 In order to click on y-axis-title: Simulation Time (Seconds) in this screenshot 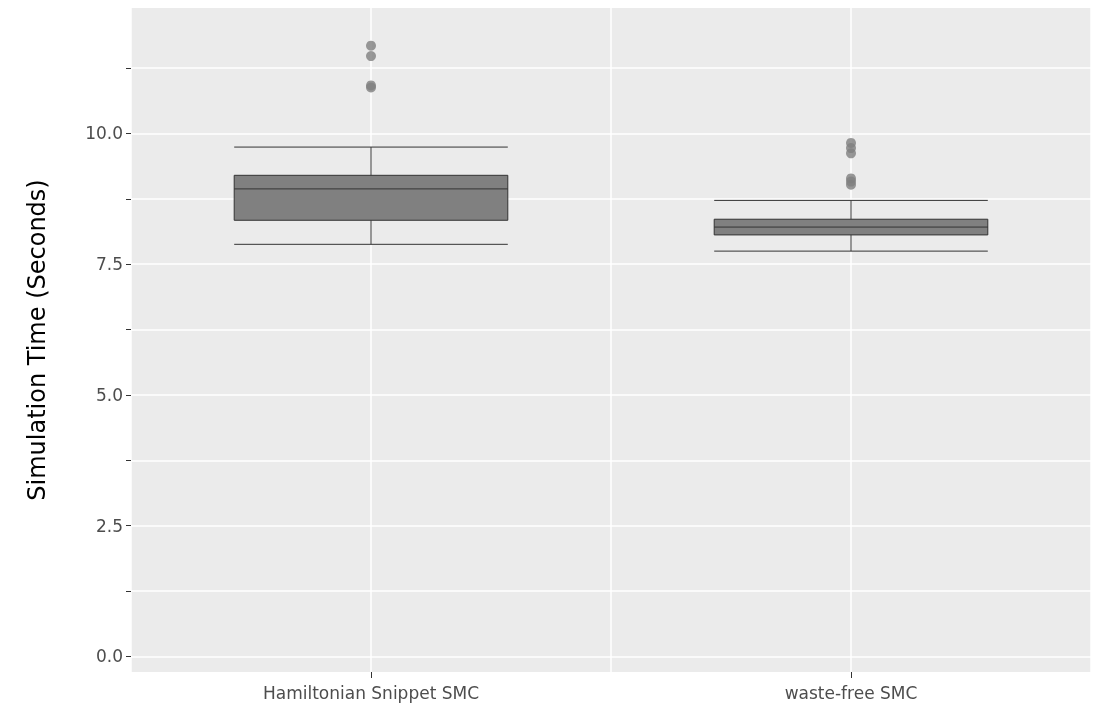, I will do `click(37, 340)`.